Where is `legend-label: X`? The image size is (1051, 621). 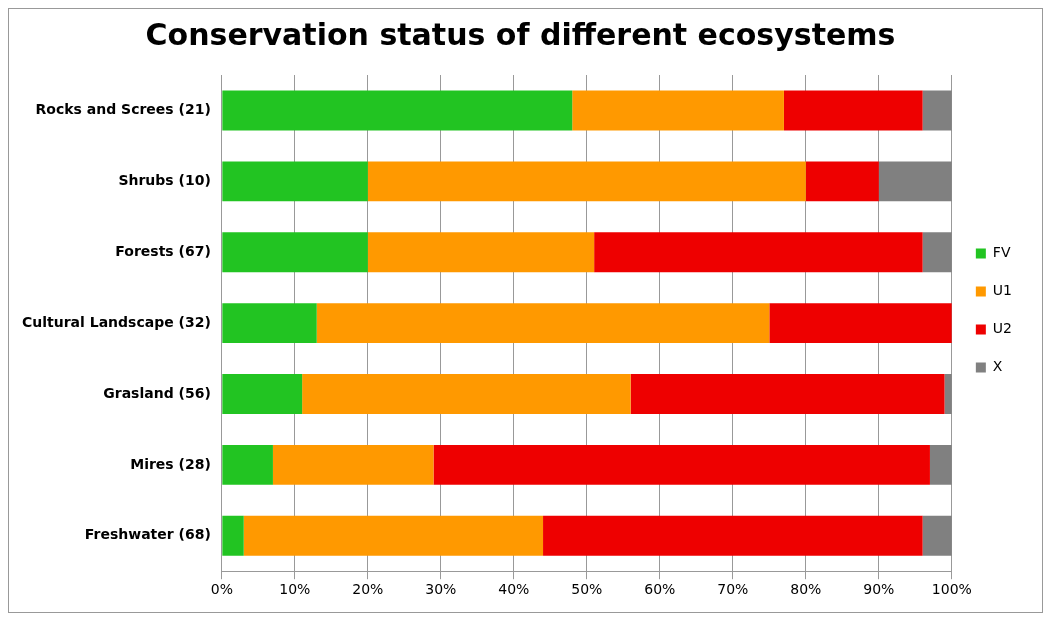 legend-label: X is located at coordinates (997, 366).